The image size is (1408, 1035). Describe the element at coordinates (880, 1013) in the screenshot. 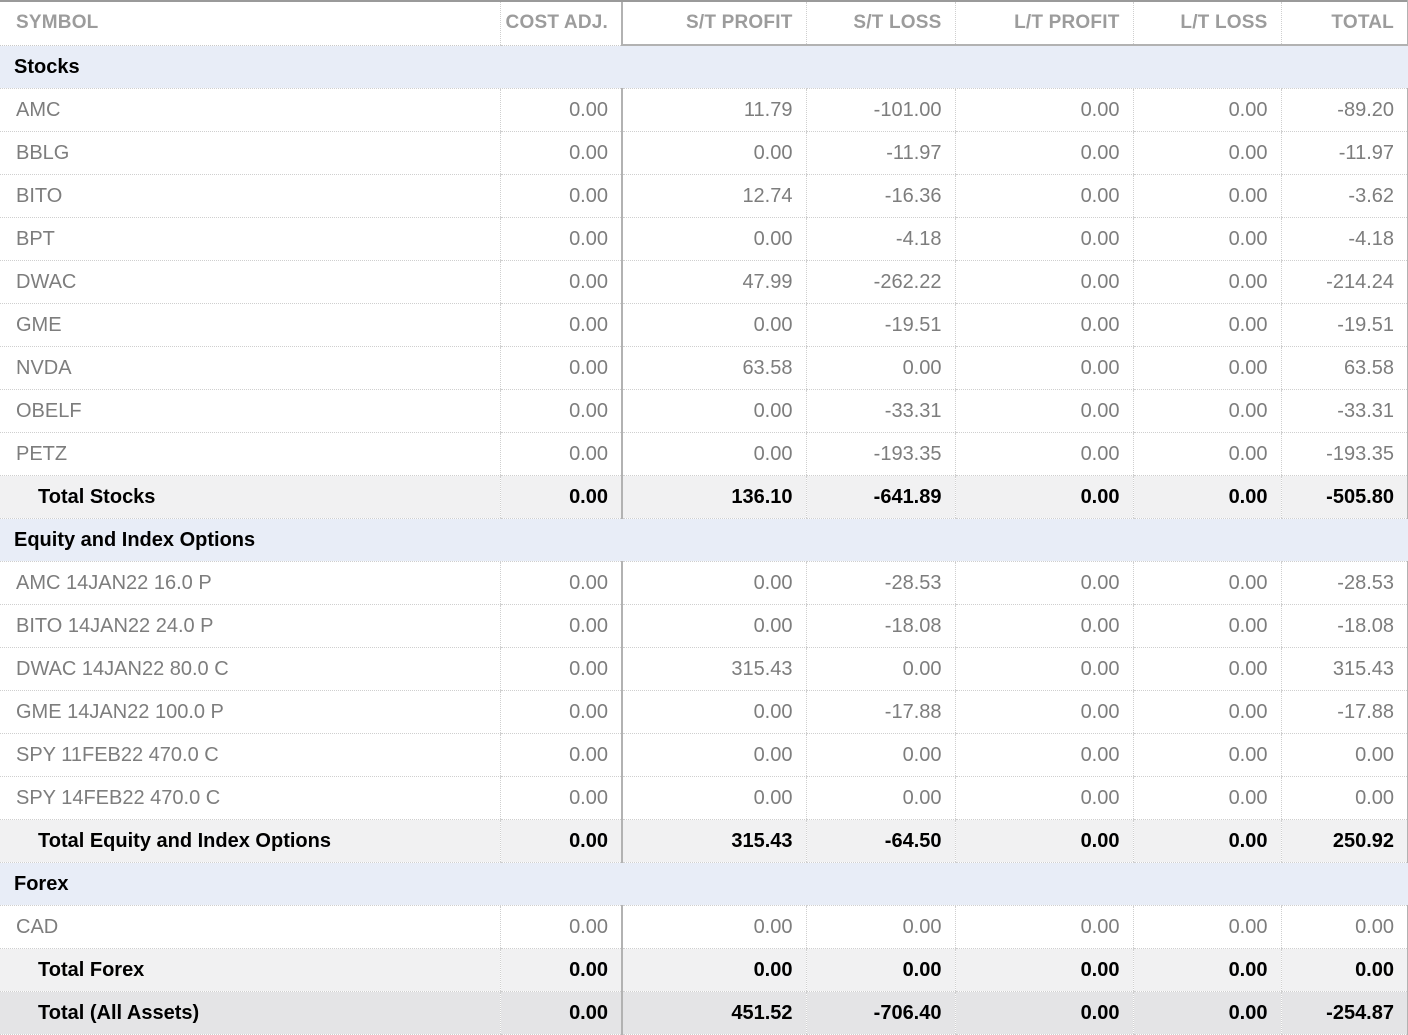

I see `grand-total-value-cell: -706.40` at that location.